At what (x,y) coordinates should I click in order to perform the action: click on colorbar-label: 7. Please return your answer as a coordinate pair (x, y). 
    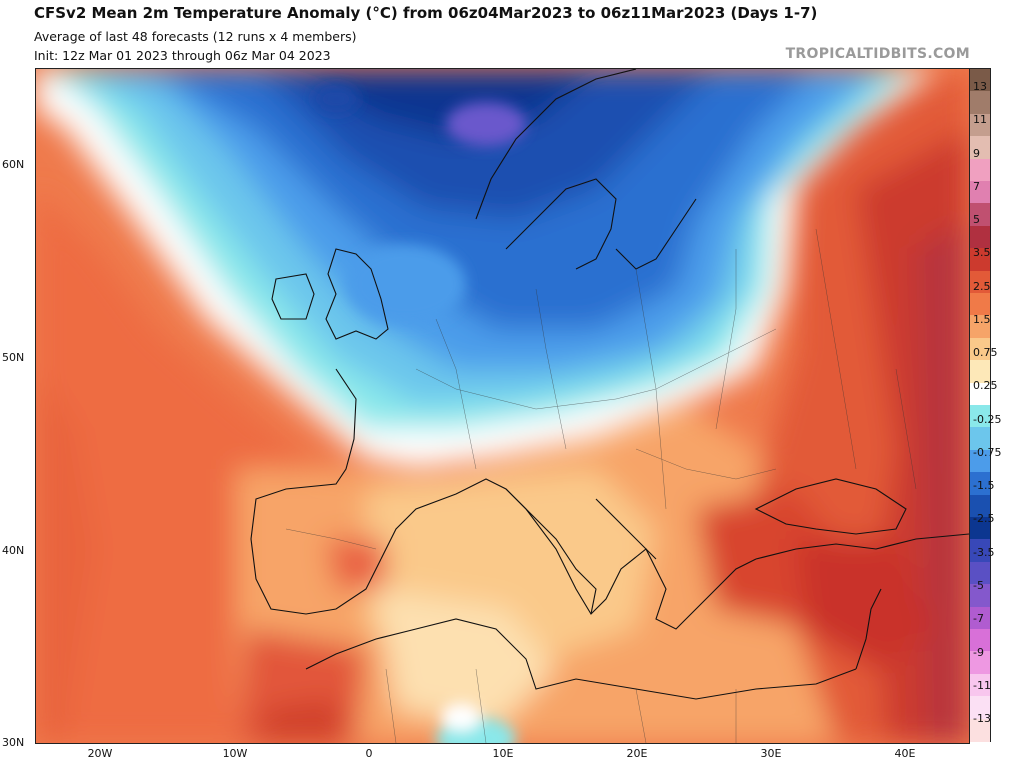
    Looking at the image, I should click on (976, 186).